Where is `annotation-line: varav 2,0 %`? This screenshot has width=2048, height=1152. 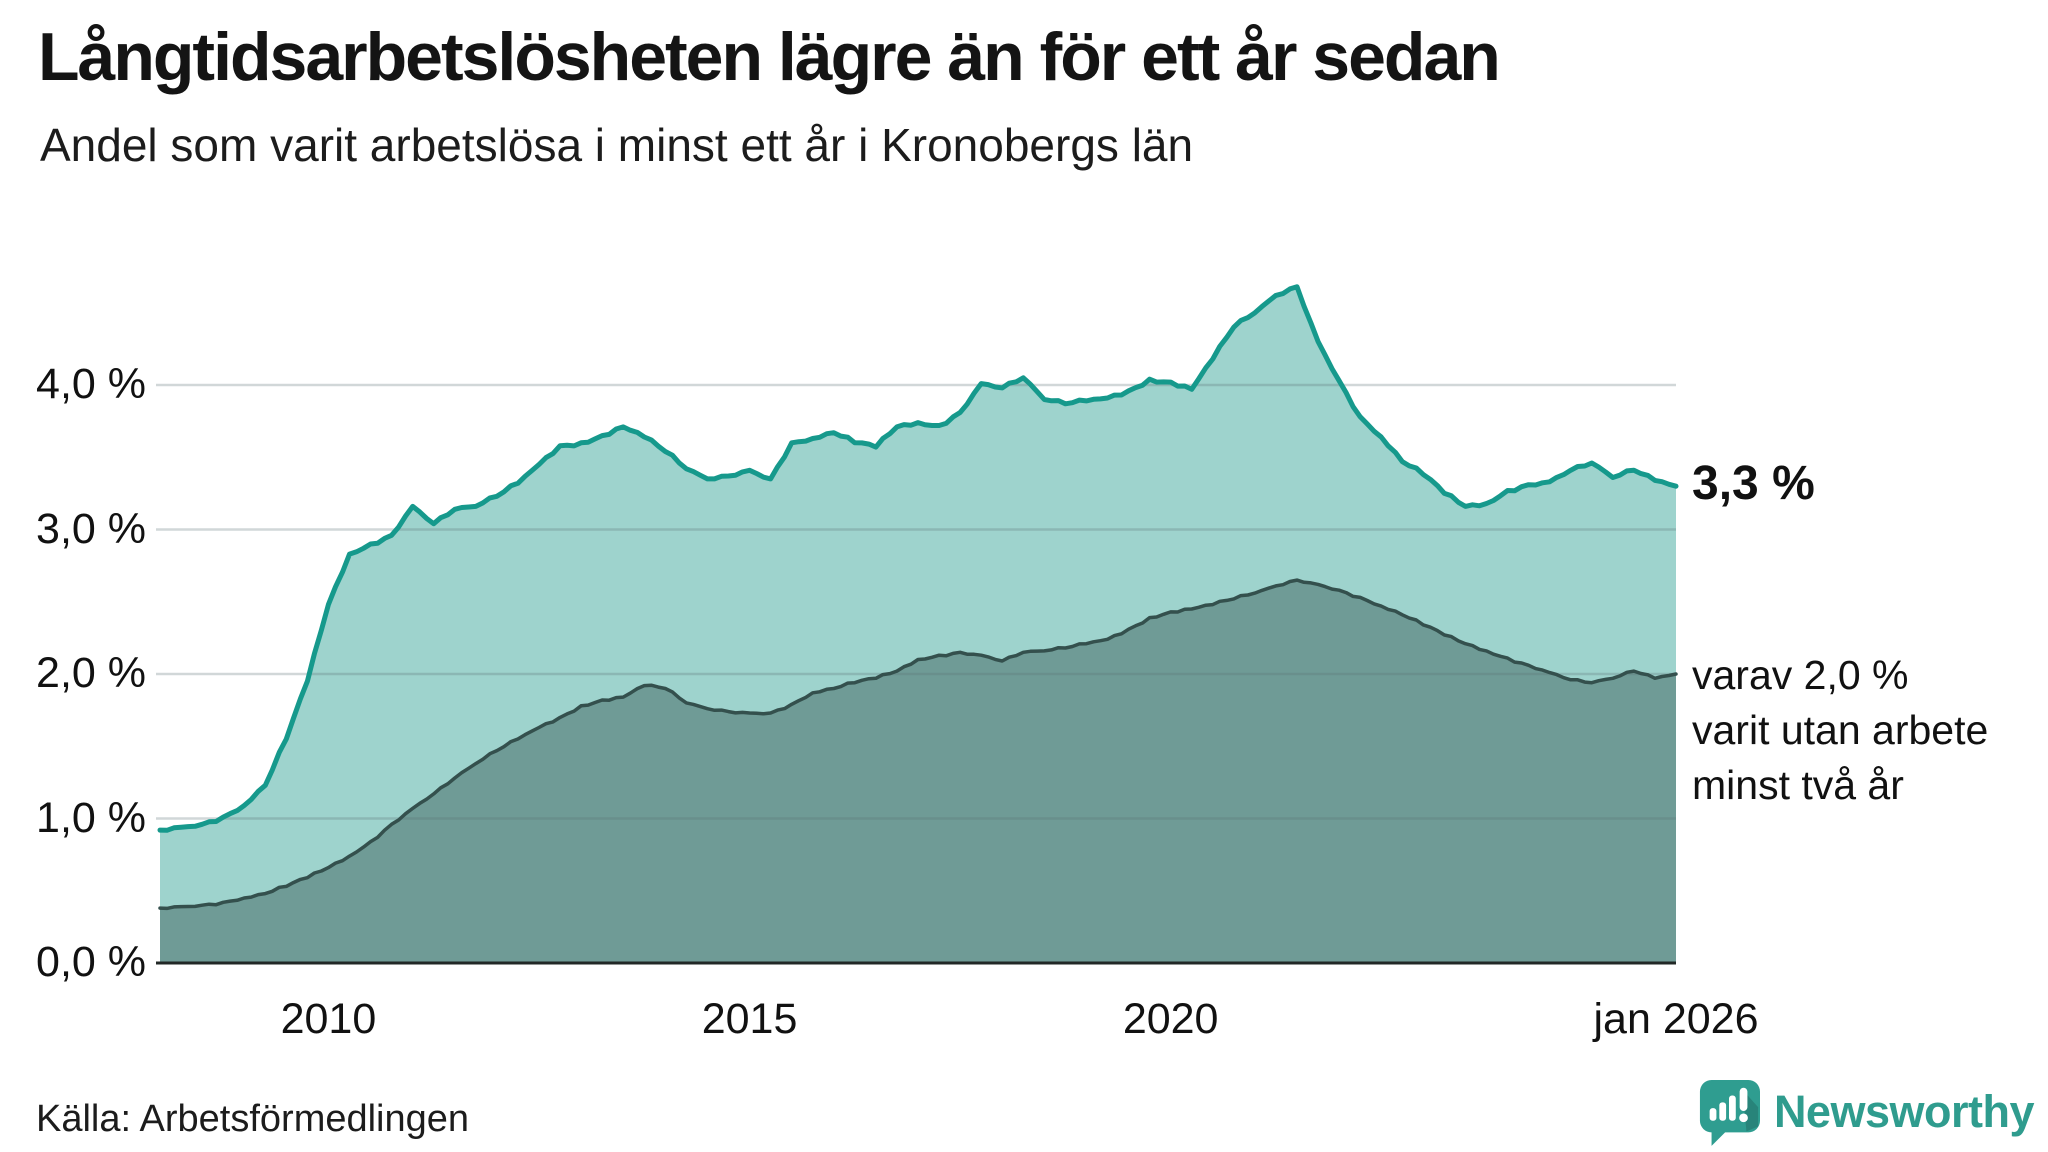
annotation-line: varav 2,0 % is located at coordinates (1800, 675).